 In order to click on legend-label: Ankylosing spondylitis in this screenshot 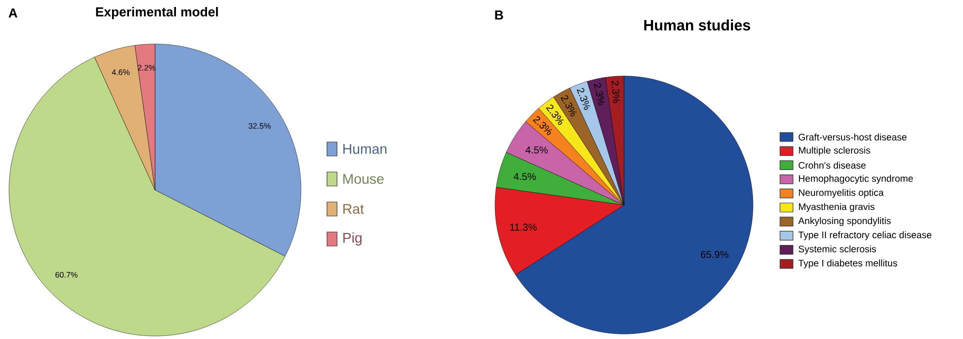, I will do `click(844, 221)`.